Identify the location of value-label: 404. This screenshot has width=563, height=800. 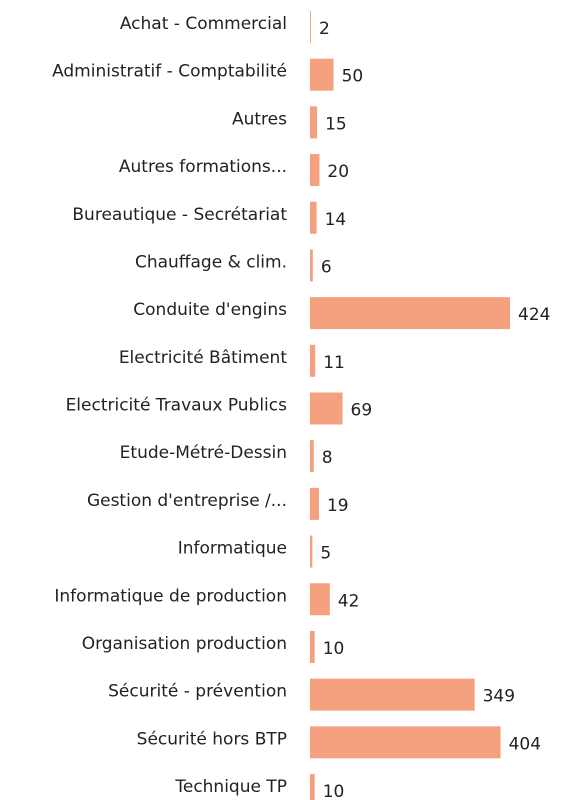
(525, 744).